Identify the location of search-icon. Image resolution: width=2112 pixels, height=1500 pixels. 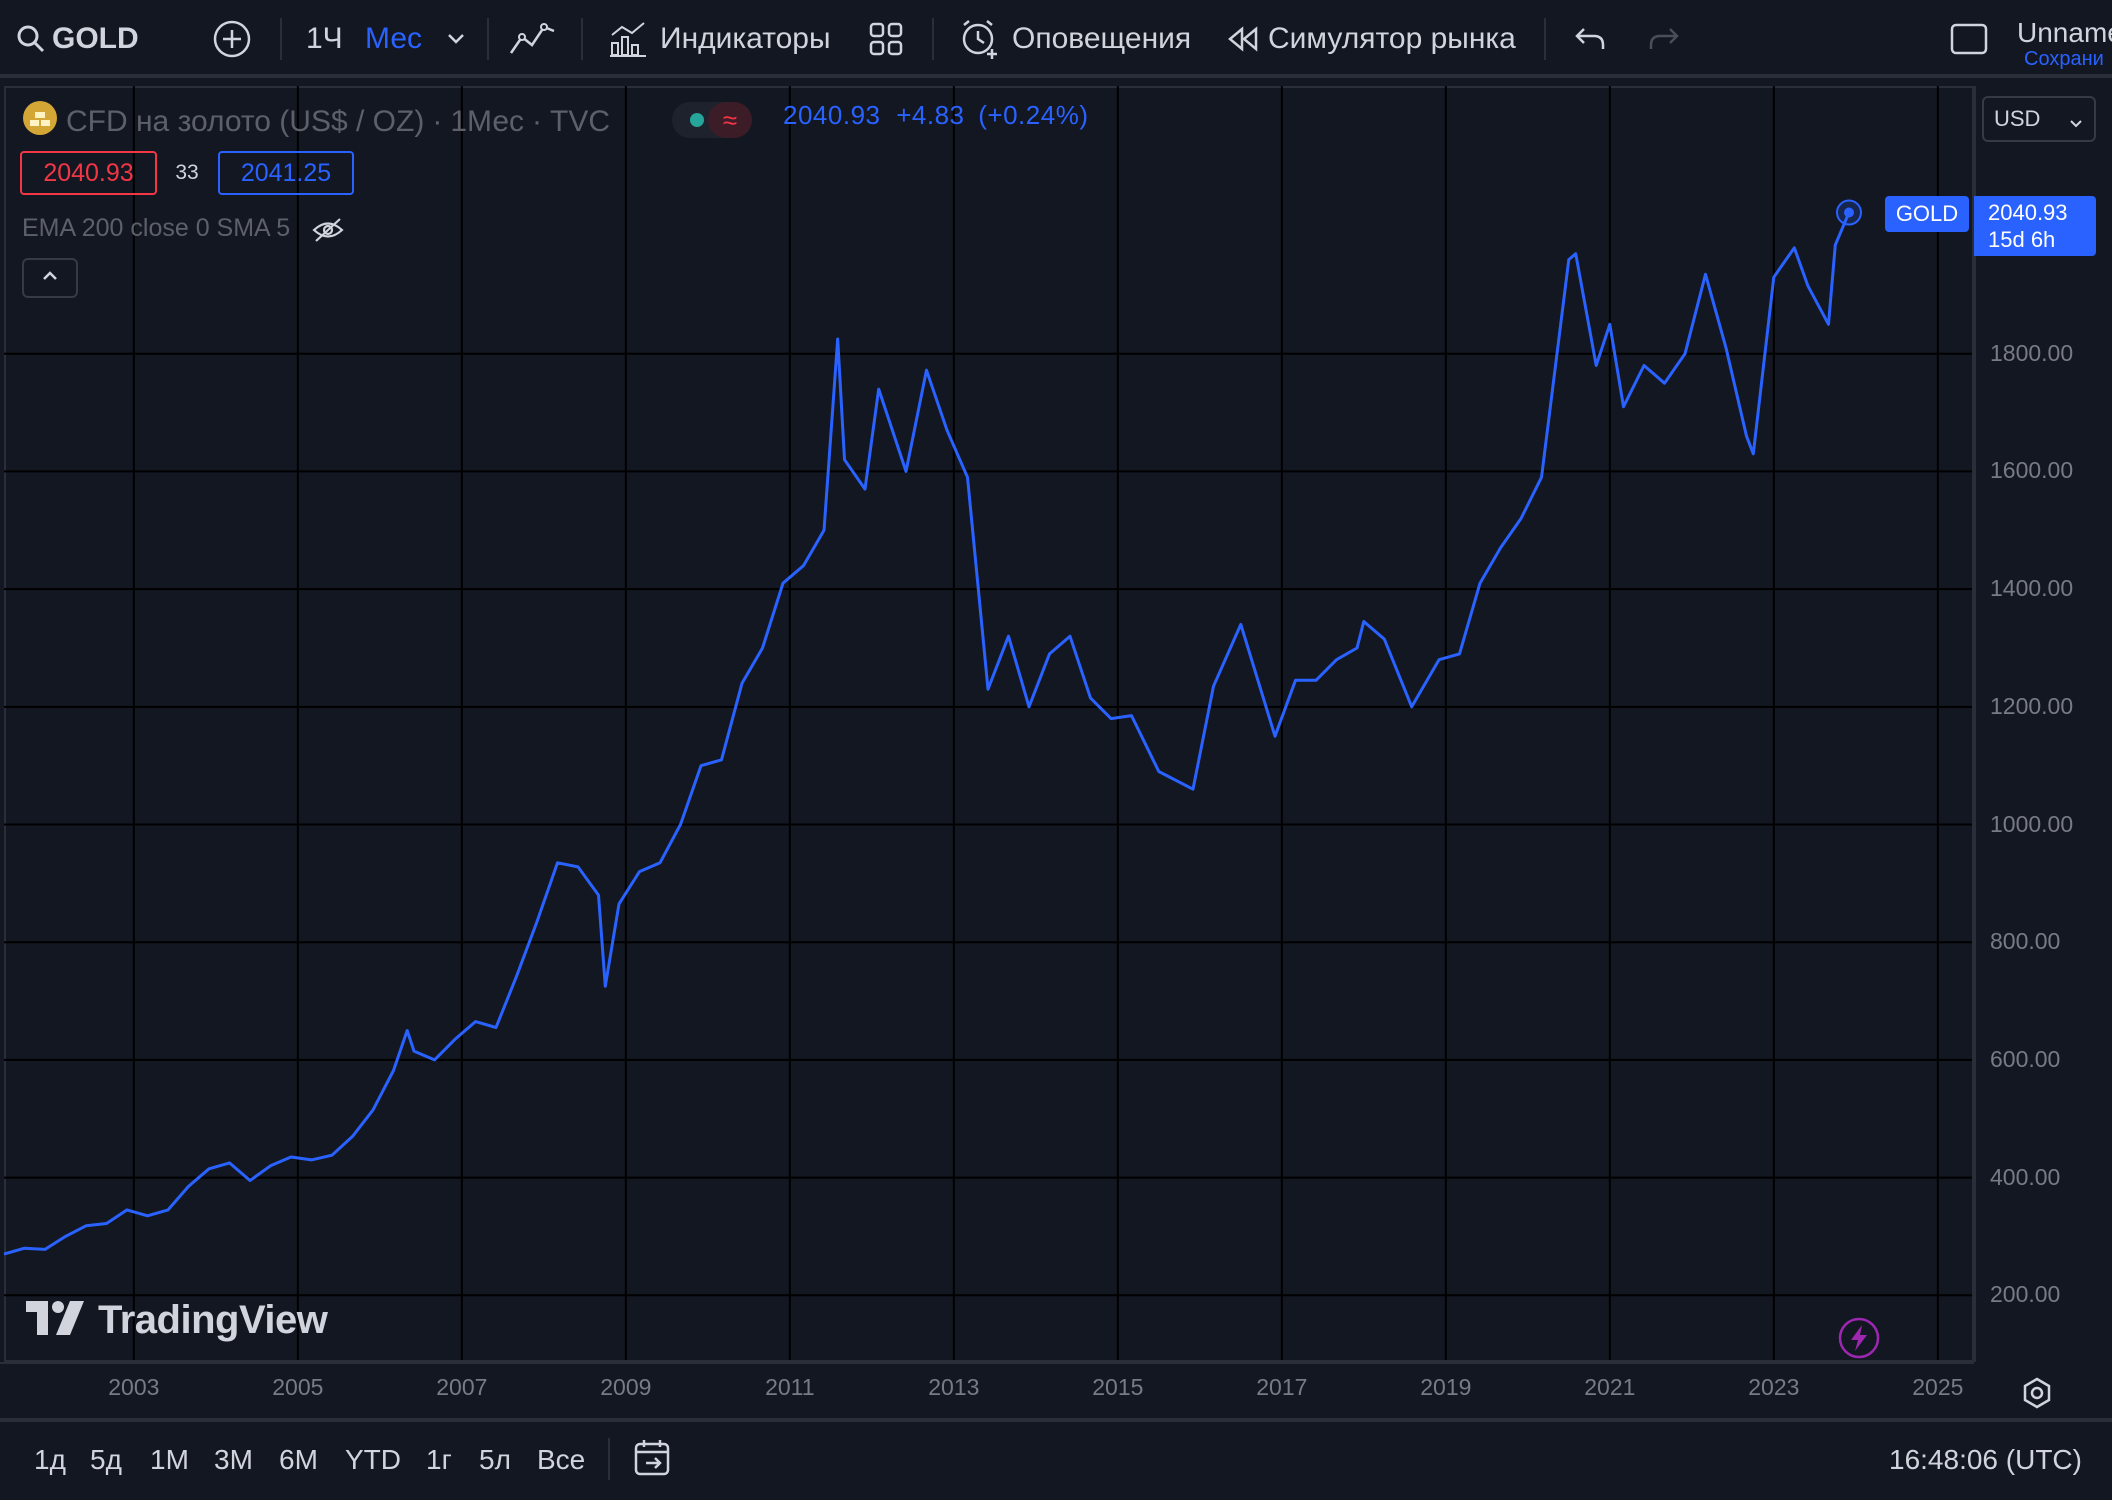
(31, 39).